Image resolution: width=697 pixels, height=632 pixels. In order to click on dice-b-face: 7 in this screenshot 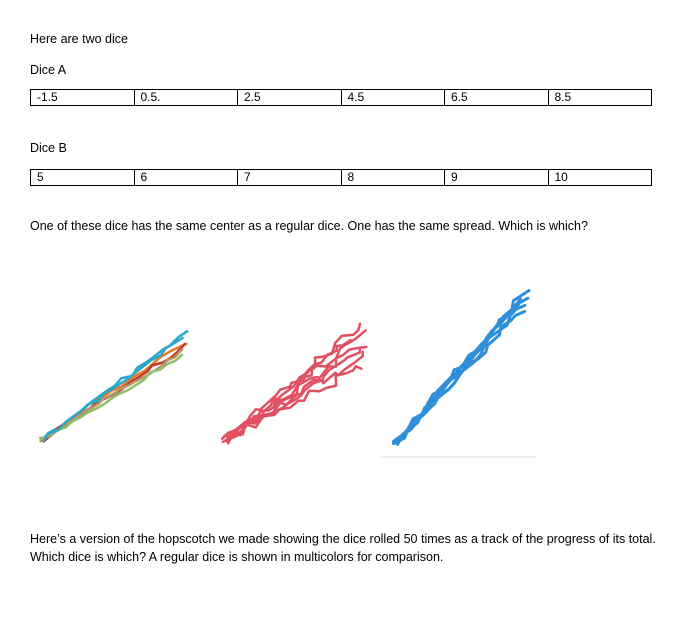, I will do `click(290, 177)`.